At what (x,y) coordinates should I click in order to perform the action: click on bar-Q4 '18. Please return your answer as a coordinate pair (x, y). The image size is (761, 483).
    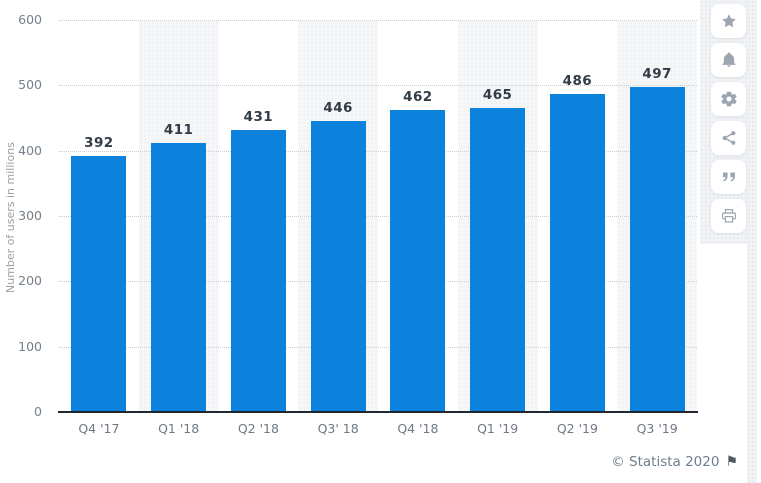
    Looking at the image, I should click on (418, 261).